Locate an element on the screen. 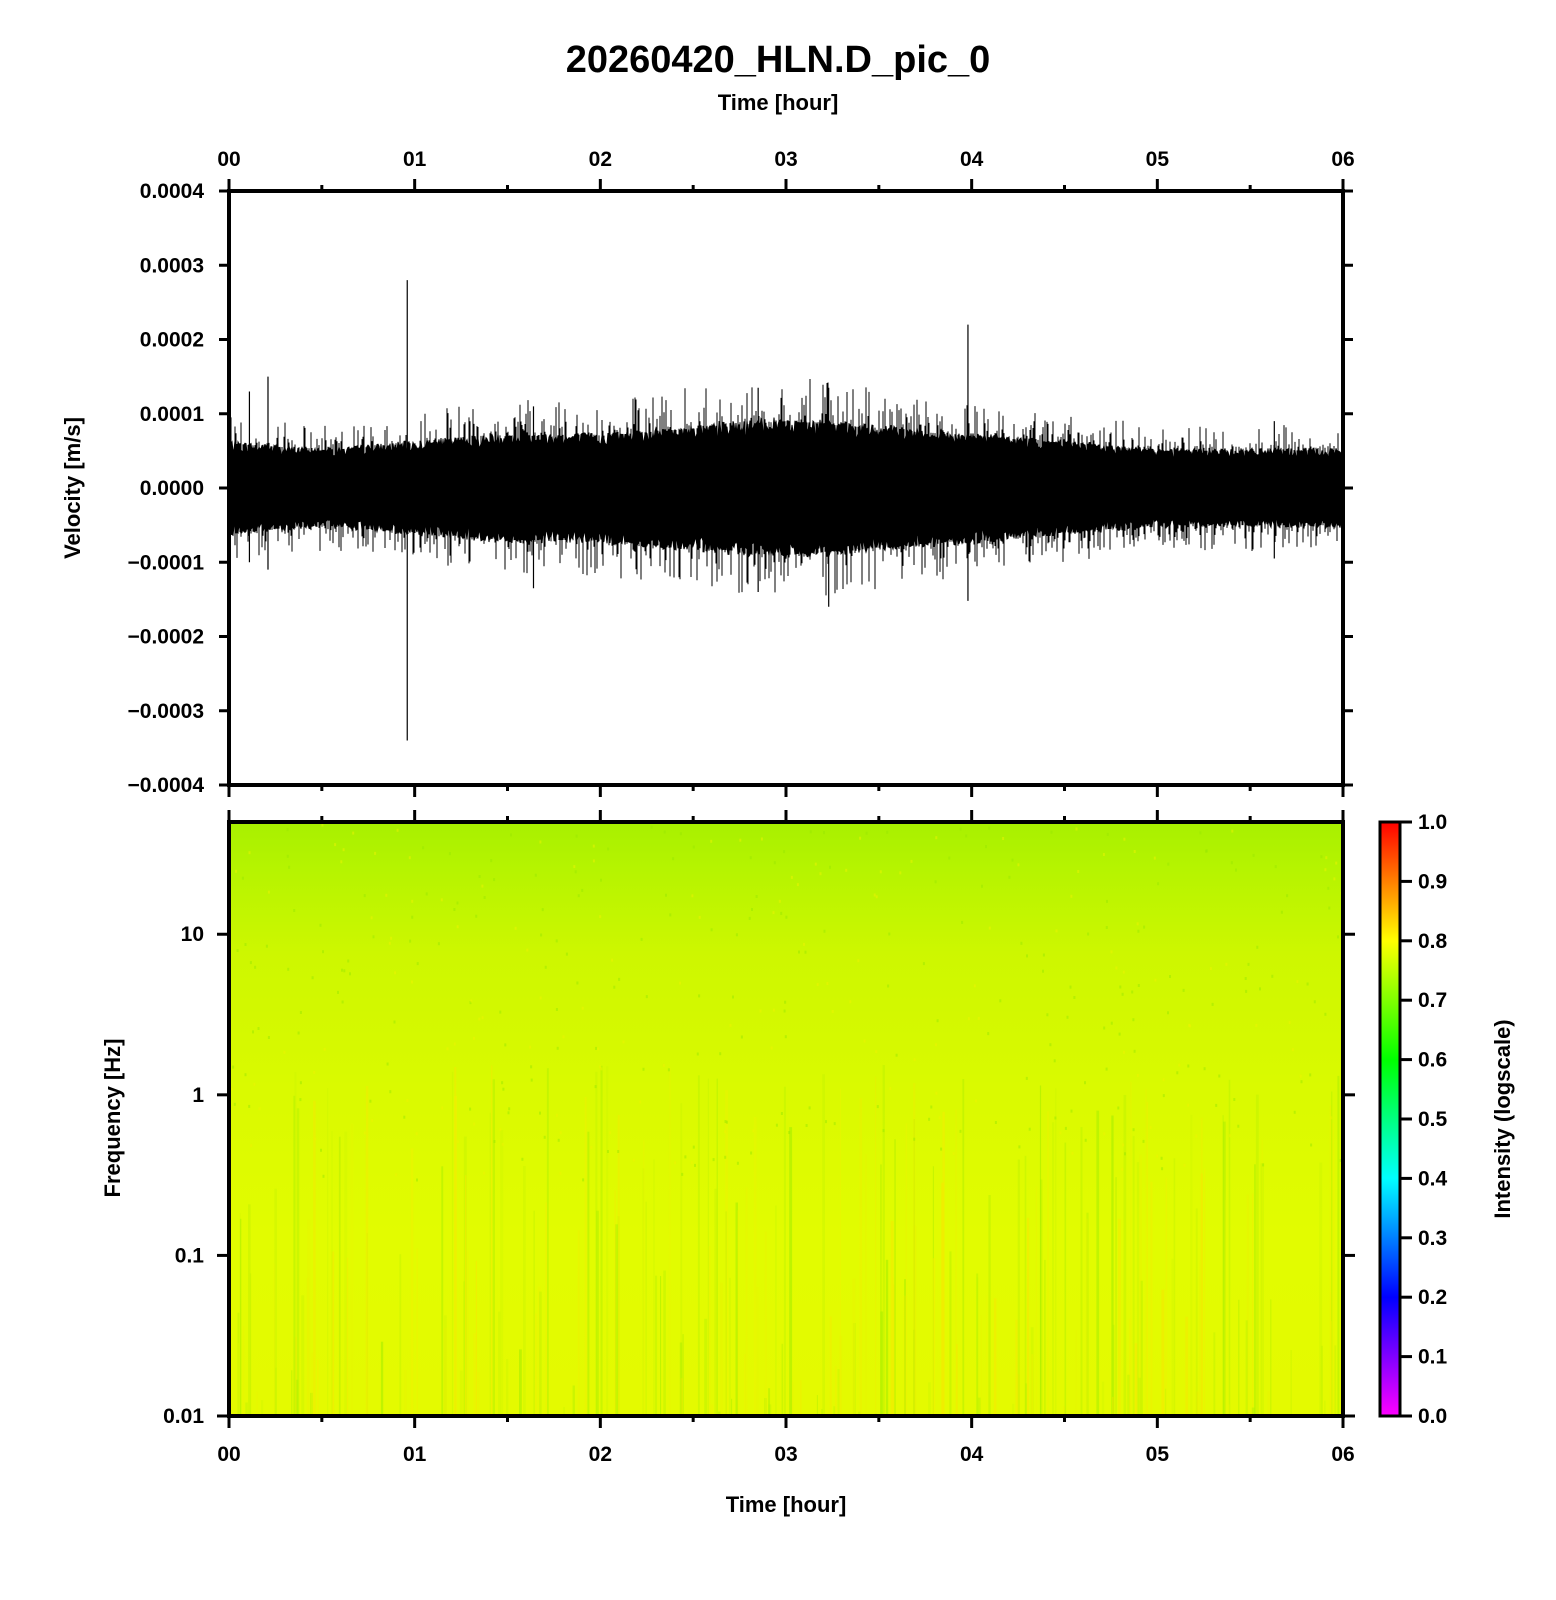  waveform-x-tick-label: 04 is located at coordinates (972, 159).